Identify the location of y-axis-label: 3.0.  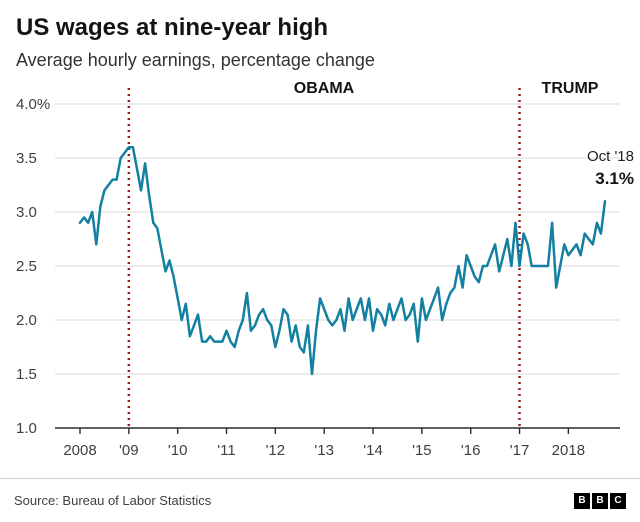
(26, 212).